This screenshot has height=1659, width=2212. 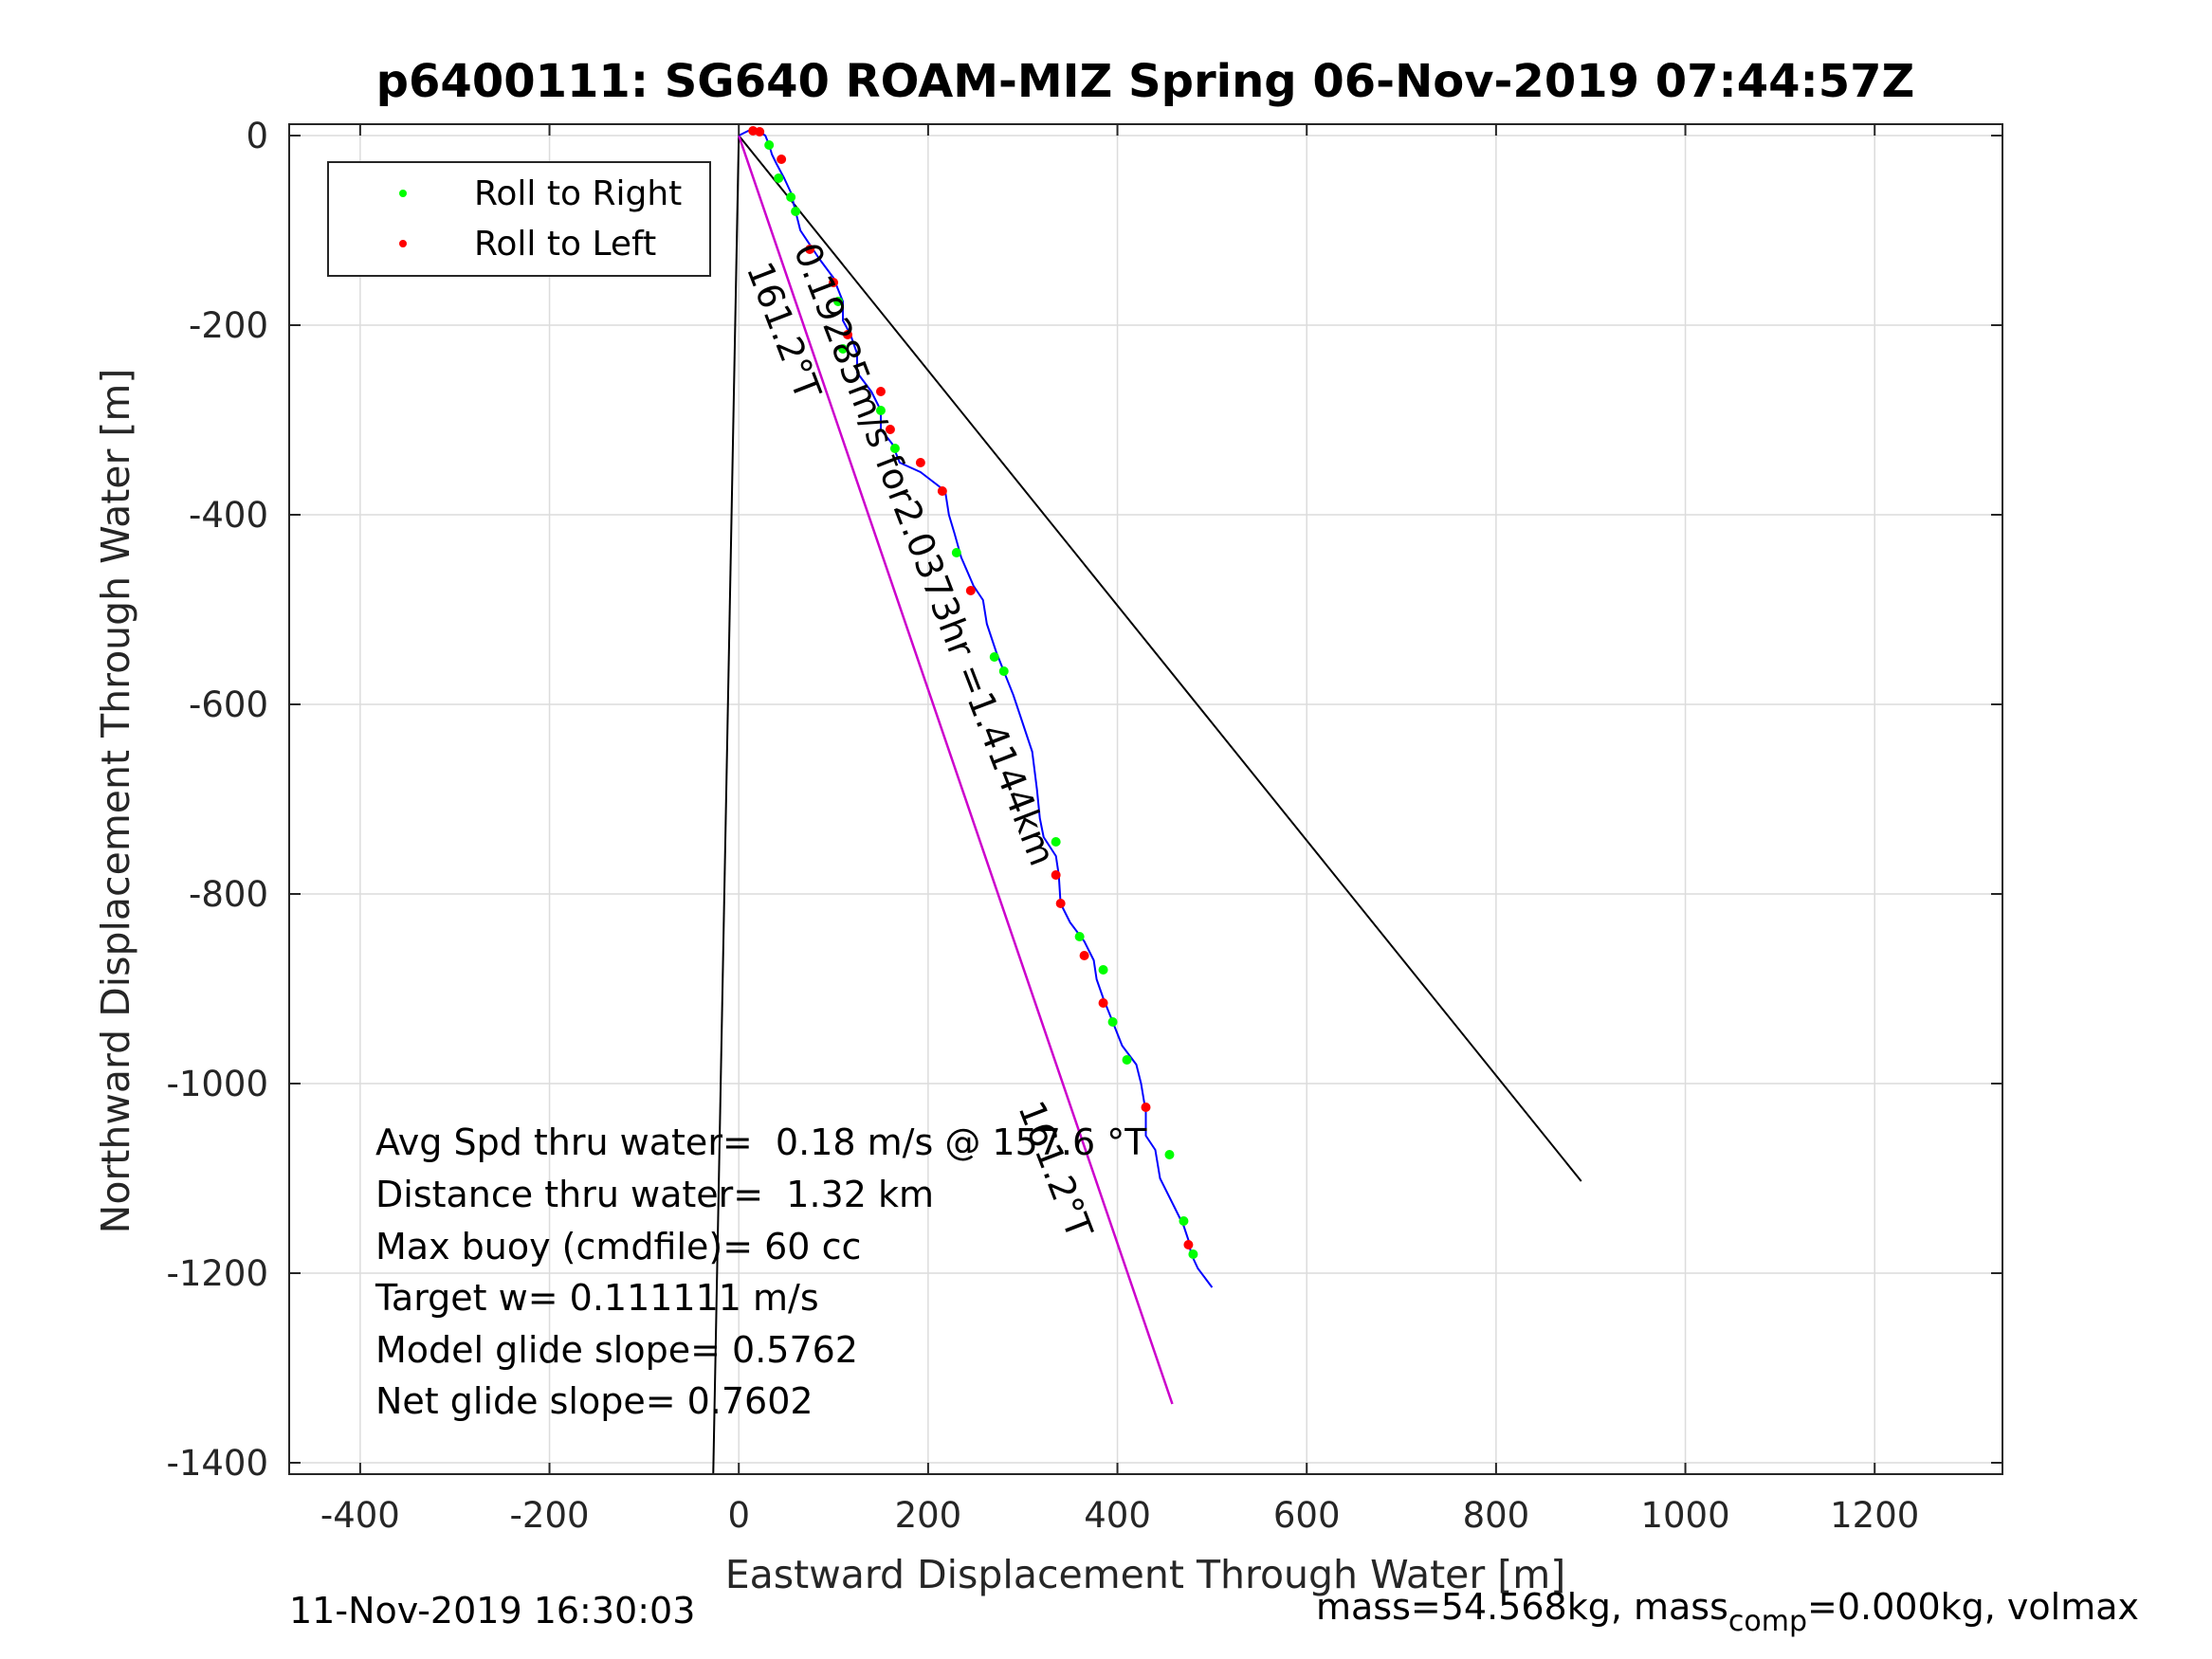 I want to click on stat-model-glide-slope: Model glide slope= 0.5762, so click(x=616, y=1350).